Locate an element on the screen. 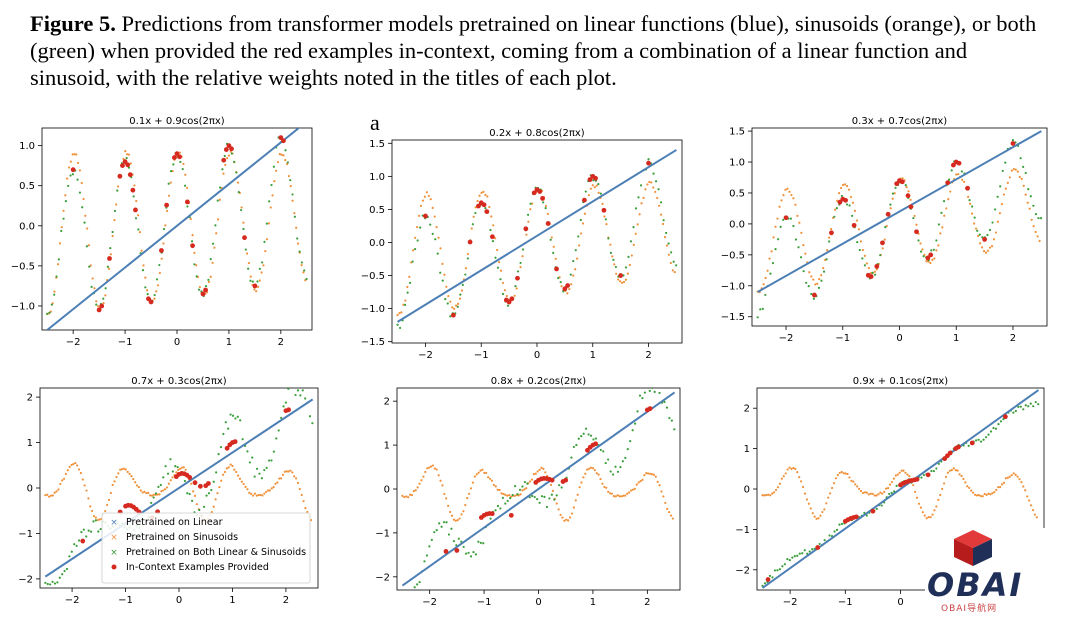 The width and height of the screenshot is (1080, 619). x-tick-label: 2 is located at coordinates (1013, 338).